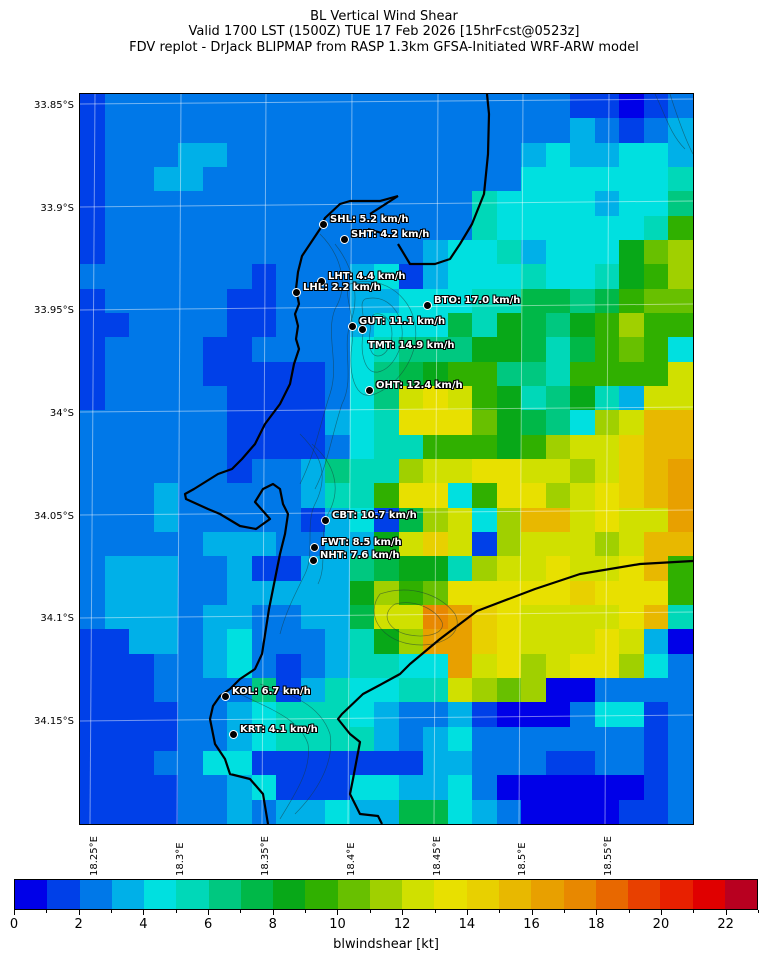  I want to click on station-dot-kol, so click(225, 696).